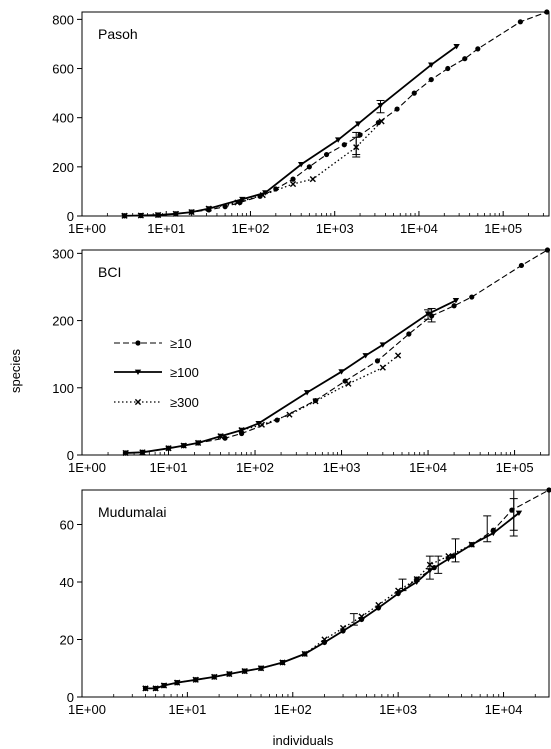  I want to click on y-tick-label: 400, so click(63, 118).